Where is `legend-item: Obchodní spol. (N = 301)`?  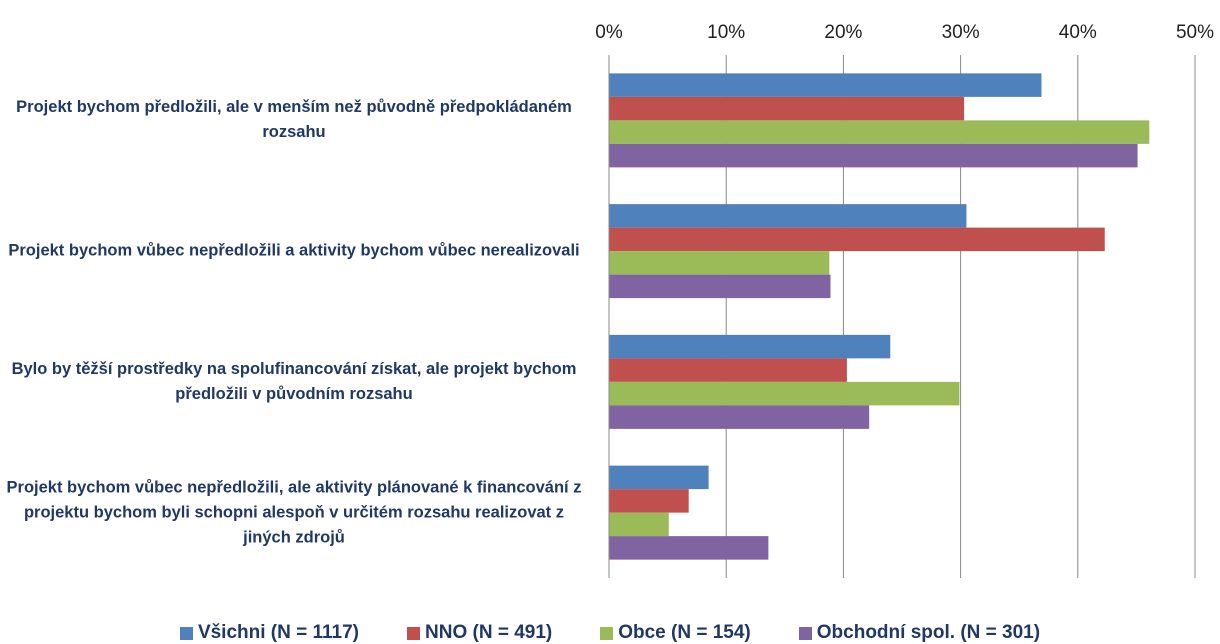
legend-item: Obchodní spol. (N = 301) is located at coordinates (919, 633).